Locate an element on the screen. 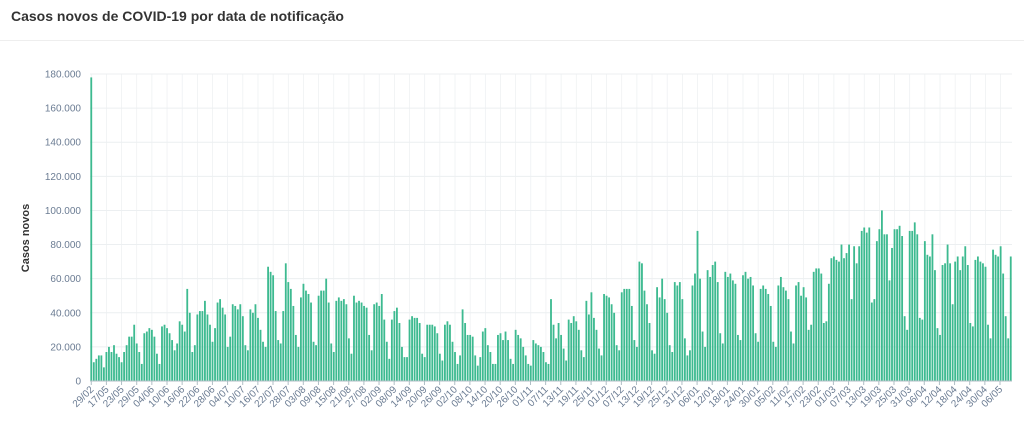 The height and width of the screenshot is (426, 1024). y-tick-label: 40.000 is located at coordinates (65, 313).